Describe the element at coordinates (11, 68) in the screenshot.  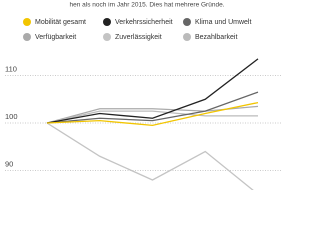
I see `y-tick-label: 110` at that location.